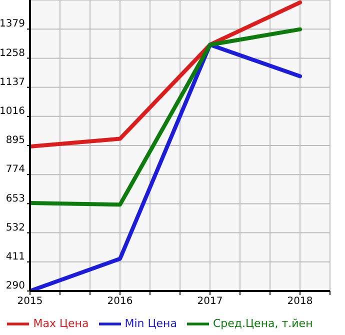 Image resolution: width=345 pixels, height=335 pixels. I want to click on x-tick-label: 2016, so click(120, 302).